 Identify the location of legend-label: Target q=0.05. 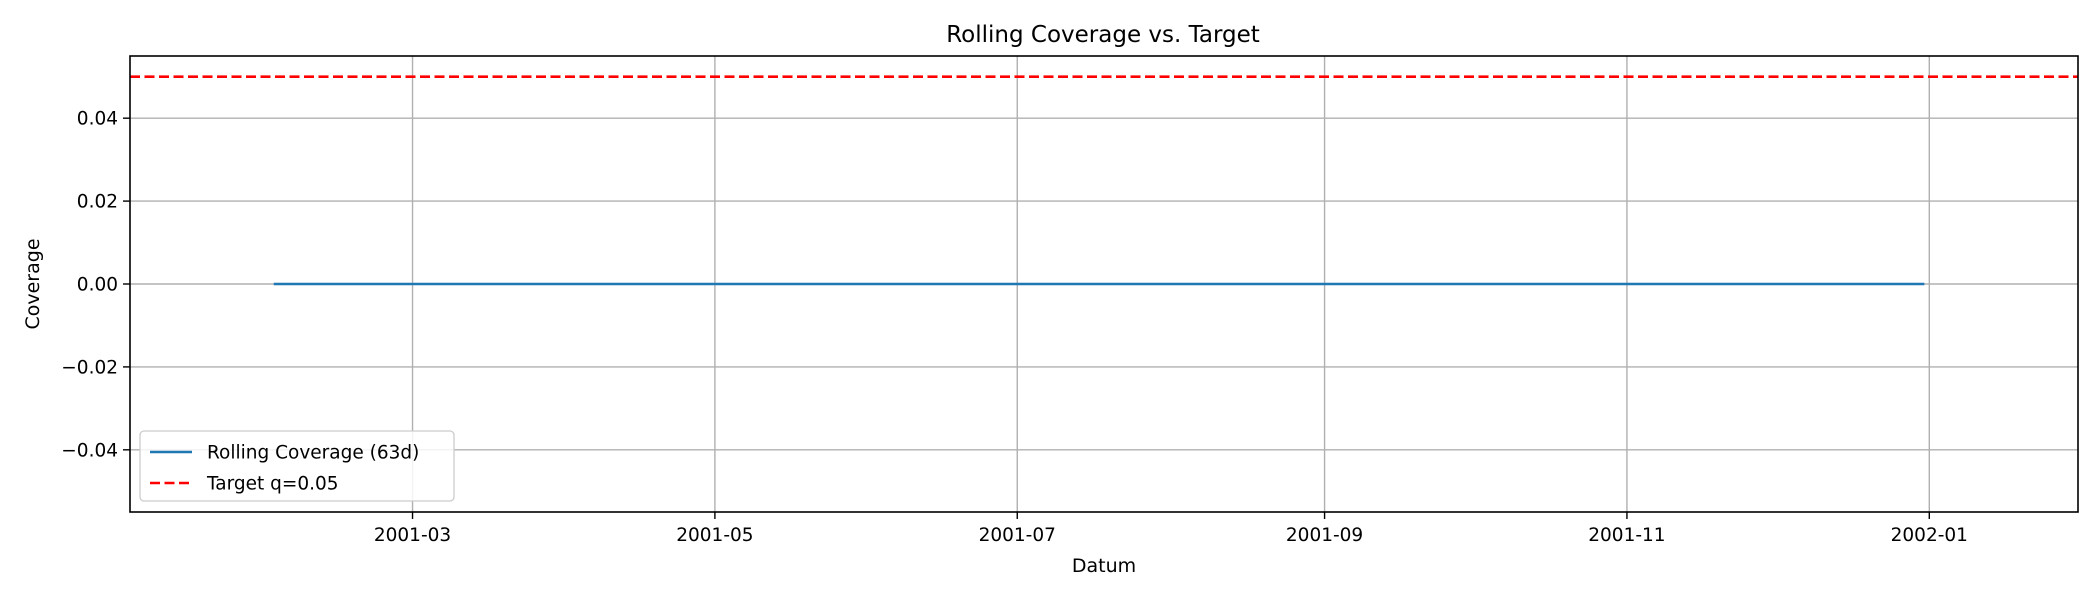
(272, 484).